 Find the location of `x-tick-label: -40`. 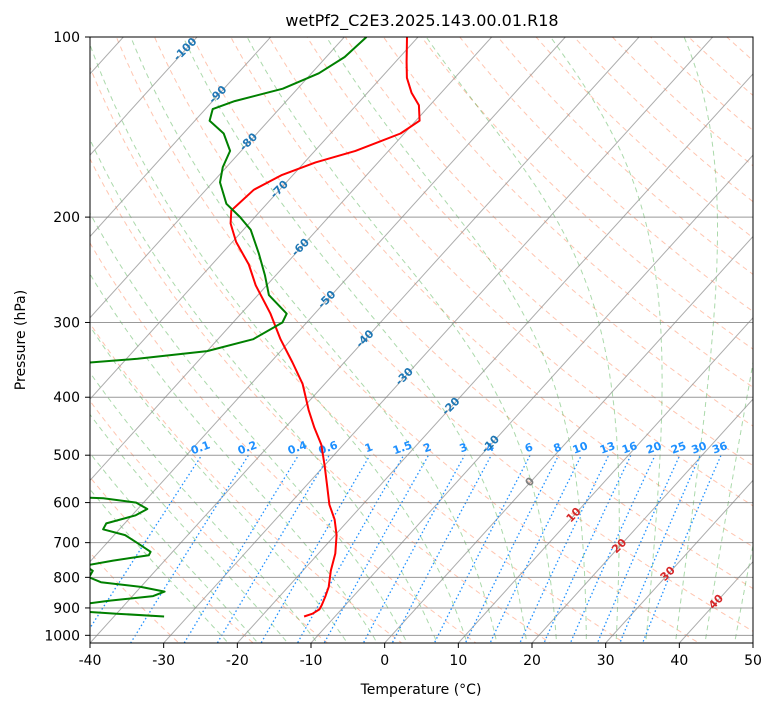

x-tick-label: -40 is located at coordinates (90, 661).